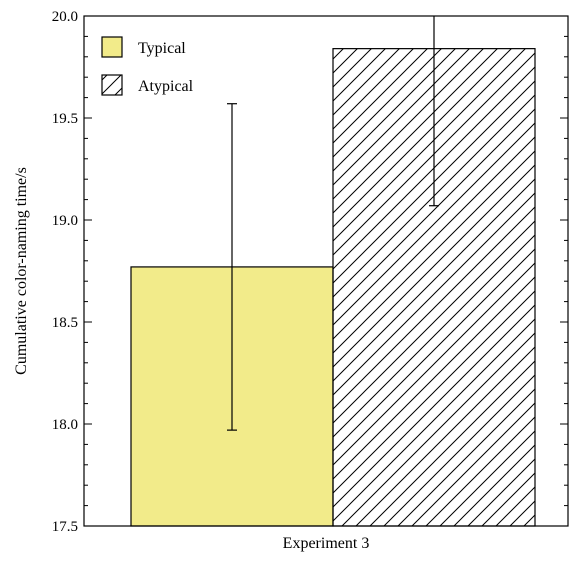 This screenshot has height=561, width=585. I want to click on legend-label-typical: Typical, so click(162, 48).